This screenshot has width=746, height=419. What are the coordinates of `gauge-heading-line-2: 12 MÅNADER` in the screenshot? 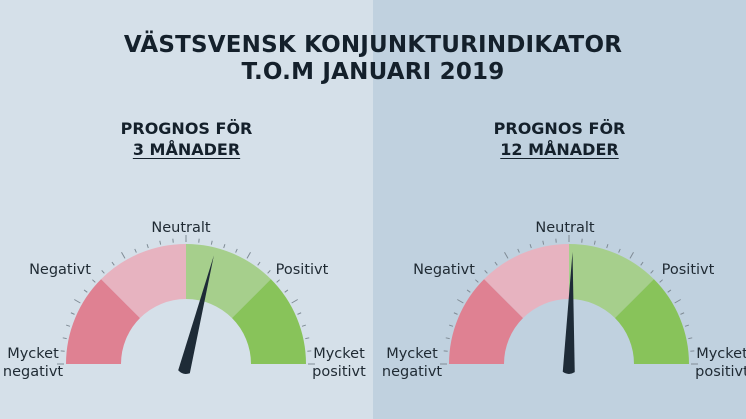 It's located at (559, 149).